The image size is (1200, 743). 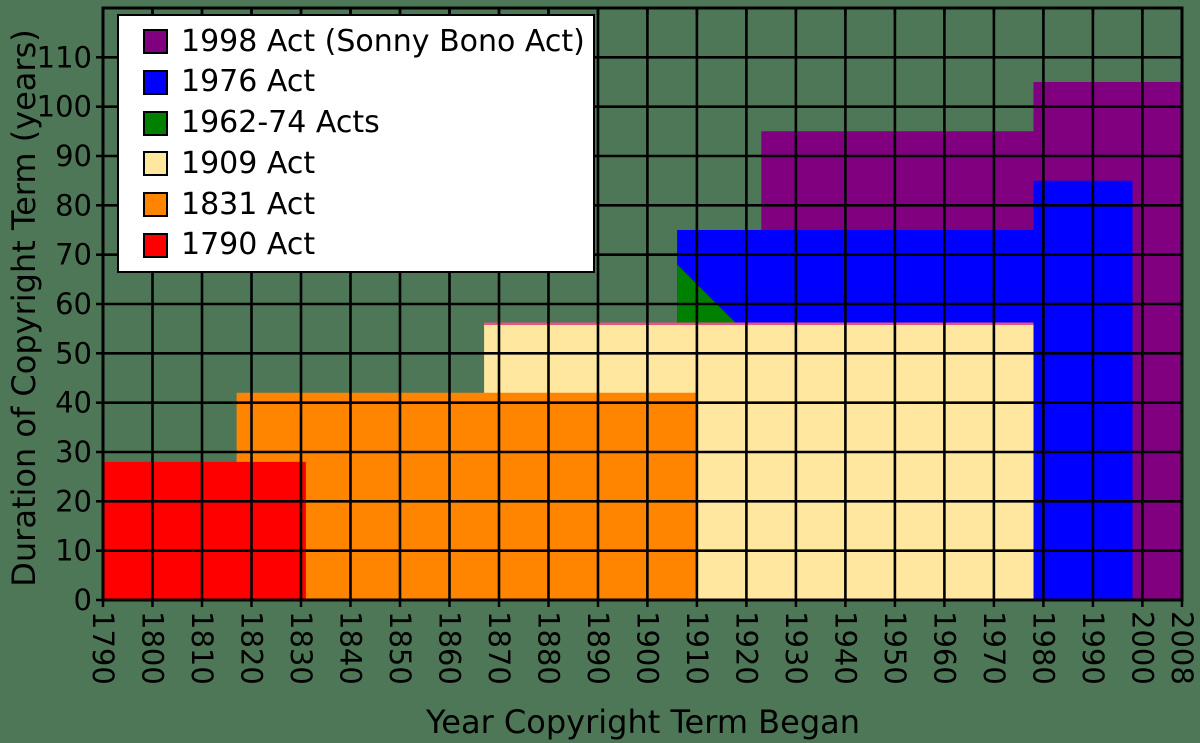 What do you see at coordinates (73, 205) in the screenshot?
I see `y-tick-label-80: 80` at bounding box center [73, 205].